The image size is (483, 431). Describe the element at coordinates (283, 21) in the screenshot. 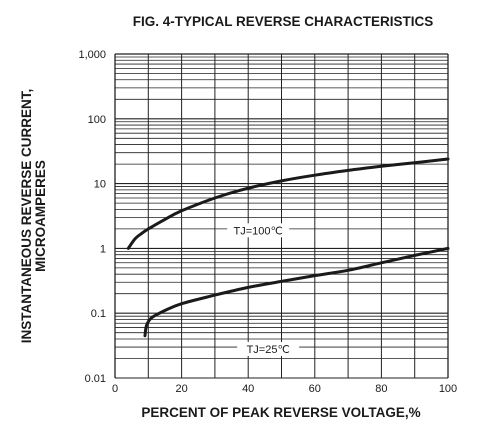

I see `chart-title: FIG. 4-TYPICAL REVERSE CHARACTERISTICS` at that location.